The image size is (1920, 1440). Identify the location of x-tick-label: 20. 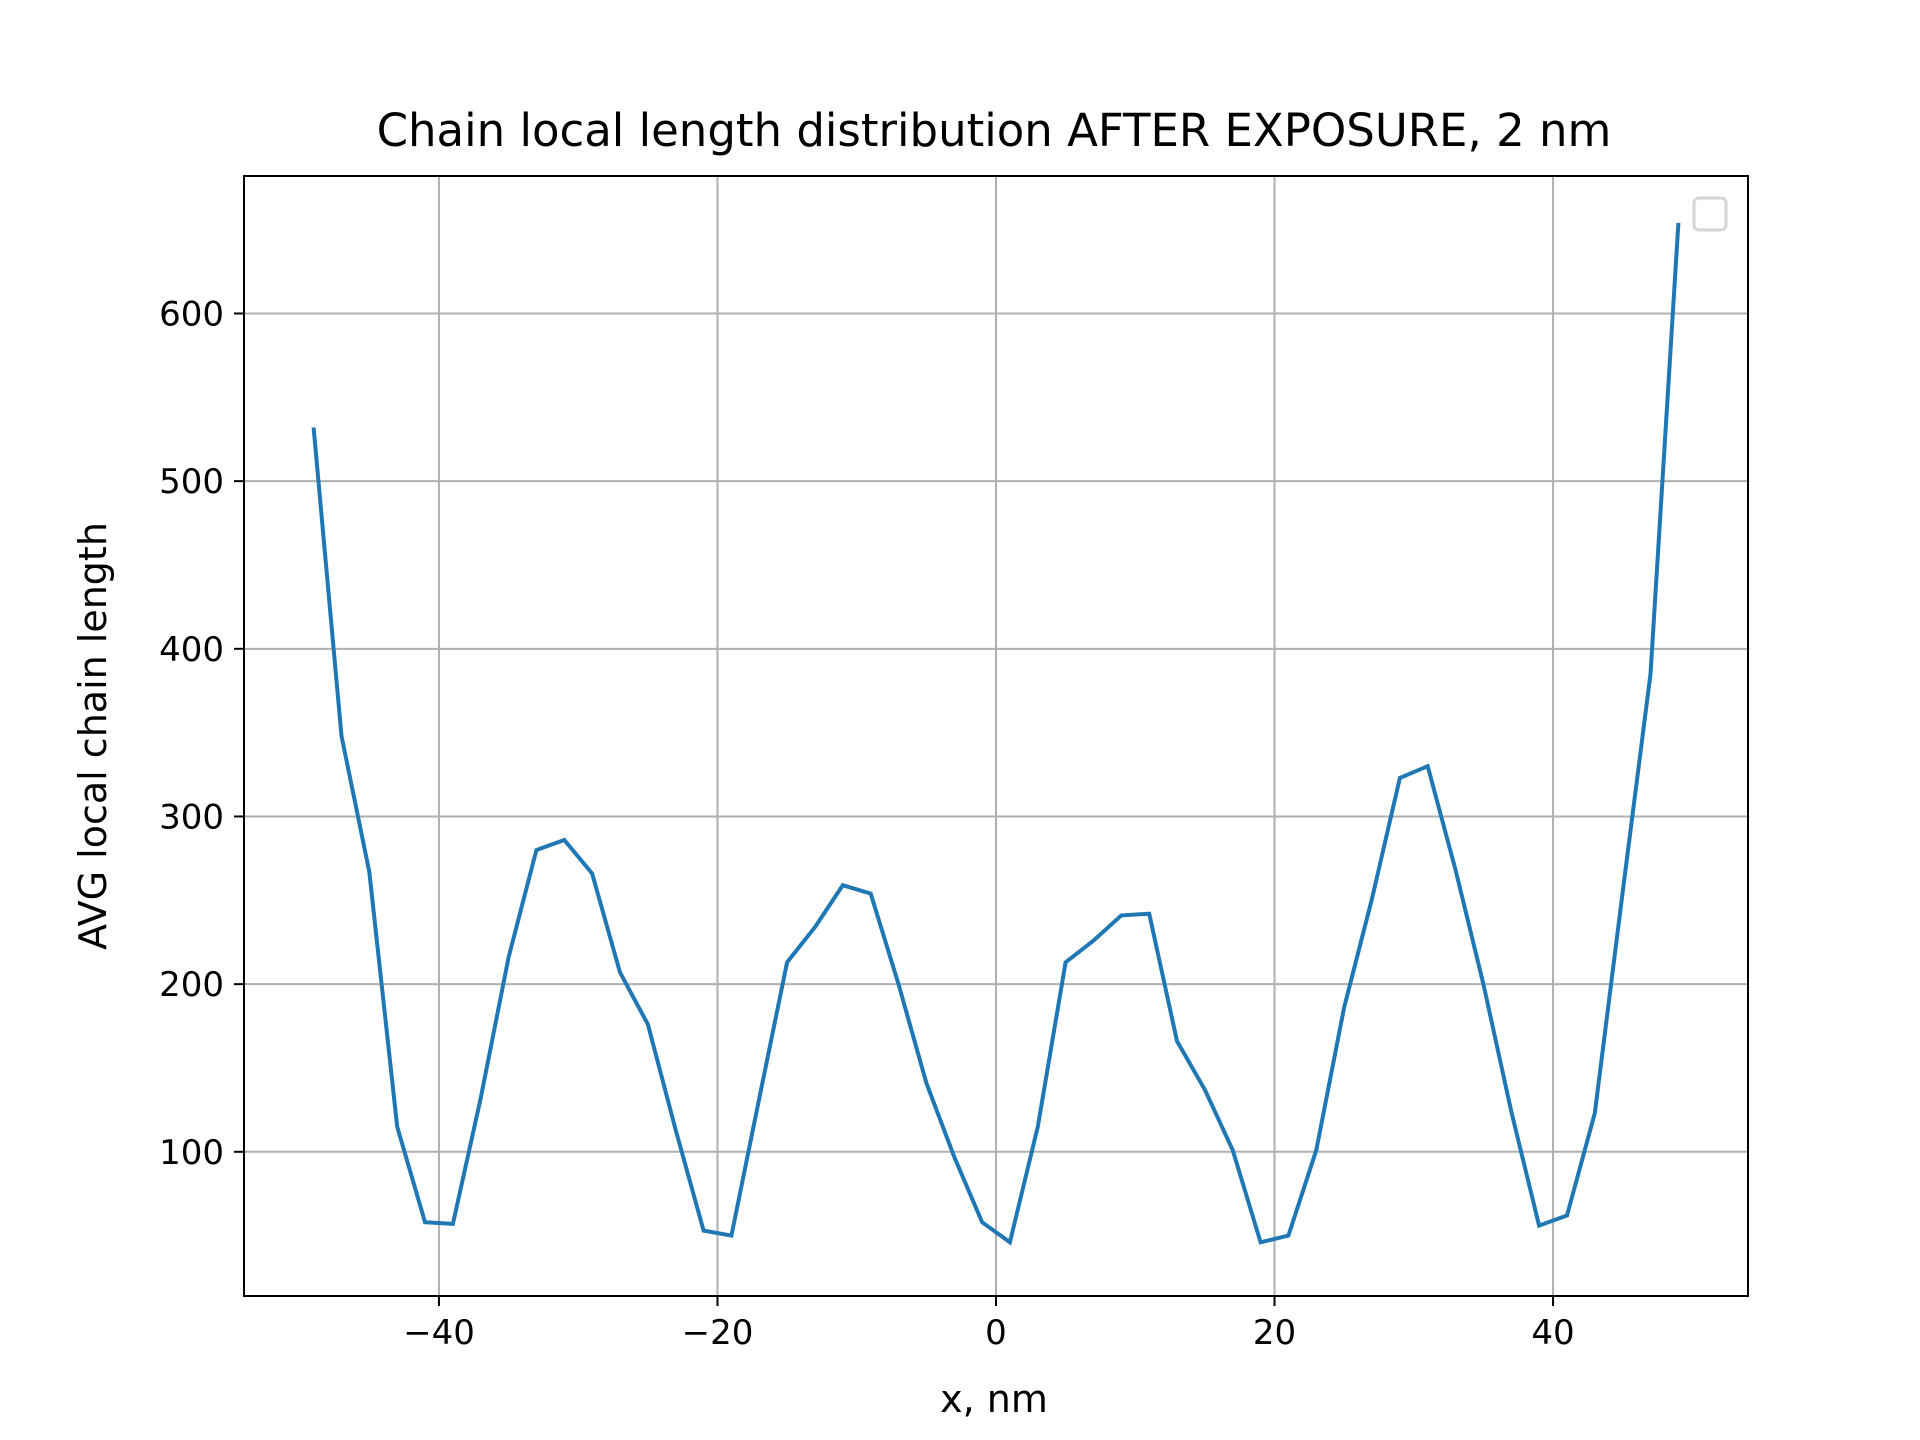
(1274, 1333).